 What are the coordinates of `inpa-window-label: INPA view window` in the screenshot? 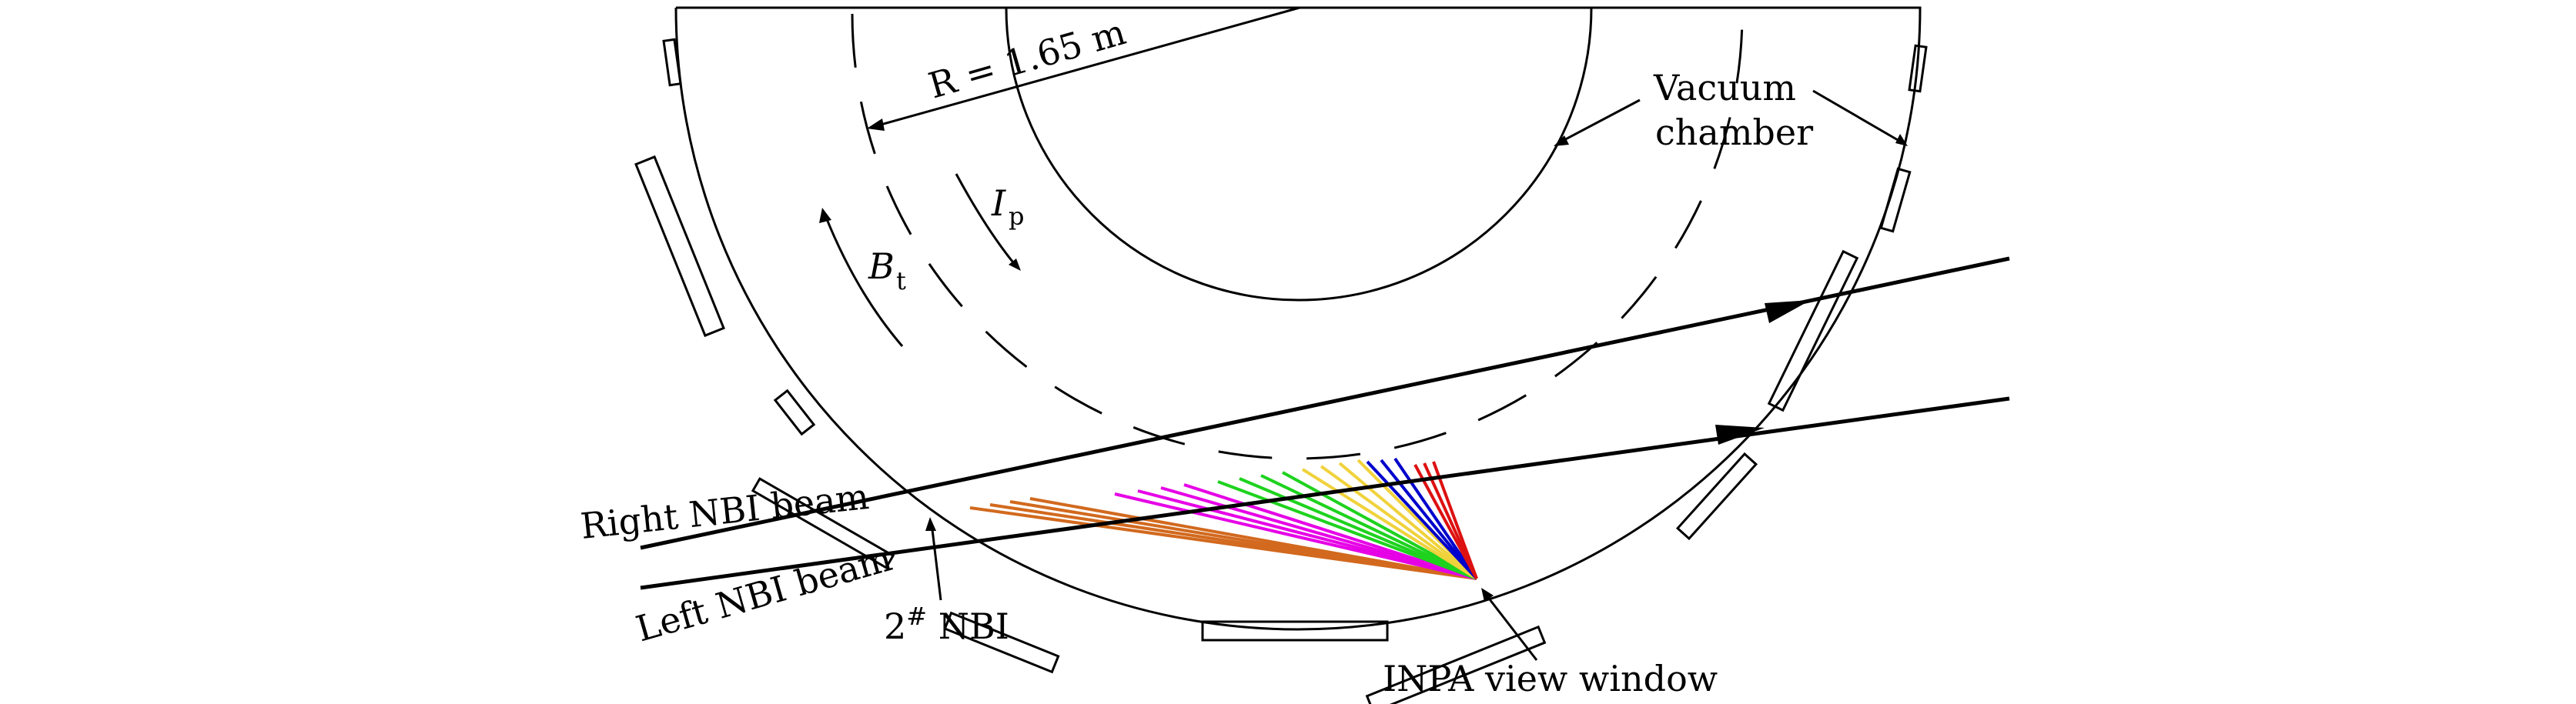 It's located at (1551, 679).